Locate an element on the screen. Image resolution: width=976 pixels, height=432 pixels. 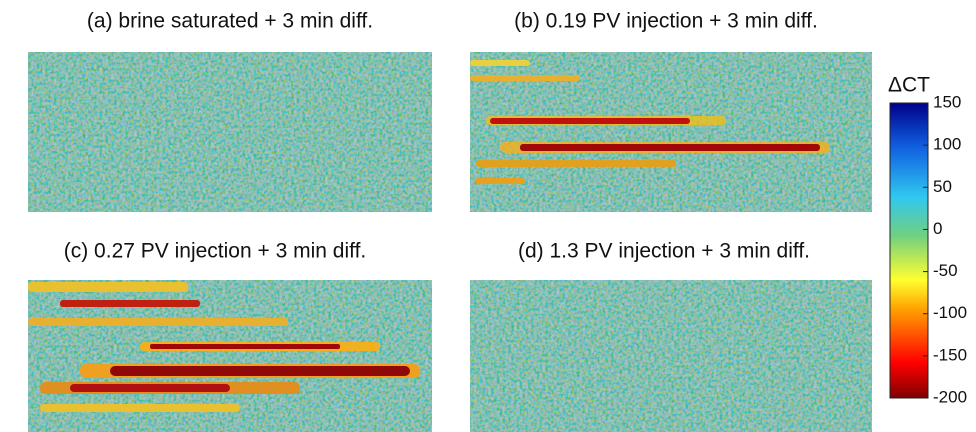
heatmap-d is located at coordinates (671, 356).